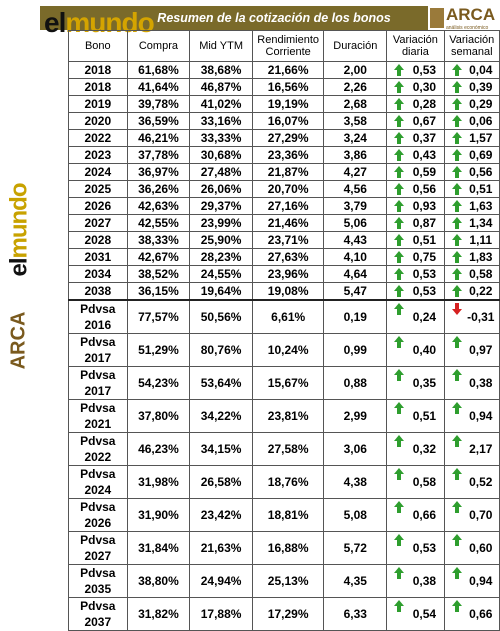  What do you see at coordinates (481, 104) in the screenshot?
I see `cell-var-semanal-value: 0,29` at bounding box center [481, 104].